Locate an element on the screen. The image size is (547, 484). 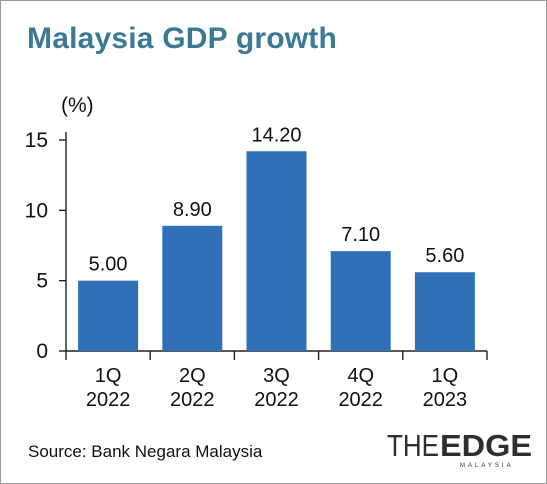
logo-region: MALAYSIA is located at coordinates (487, 466).